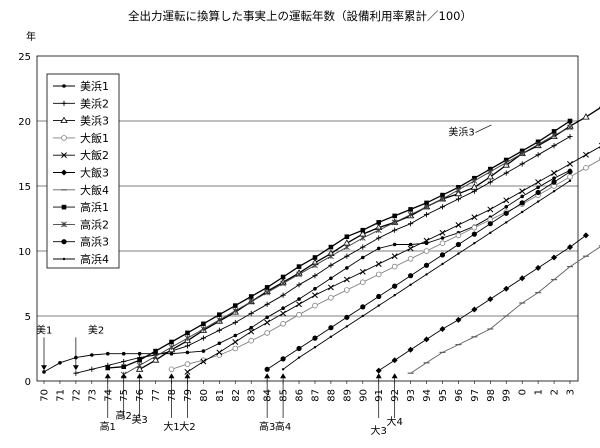 This screenshot has height=448, width=600. I want to click on legend-box, so click(83, 171).